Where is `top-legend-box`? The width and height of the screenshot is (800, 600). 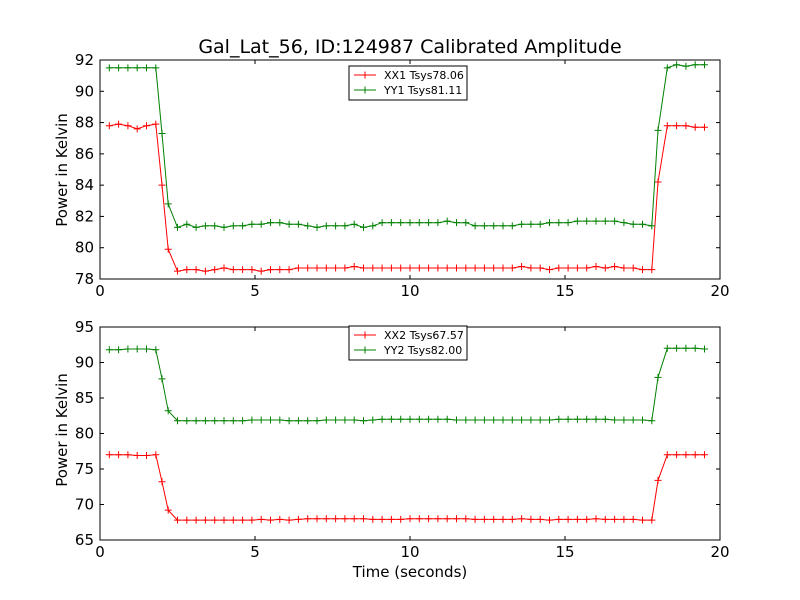 top-legend-box is located at coordinates (408, 83).